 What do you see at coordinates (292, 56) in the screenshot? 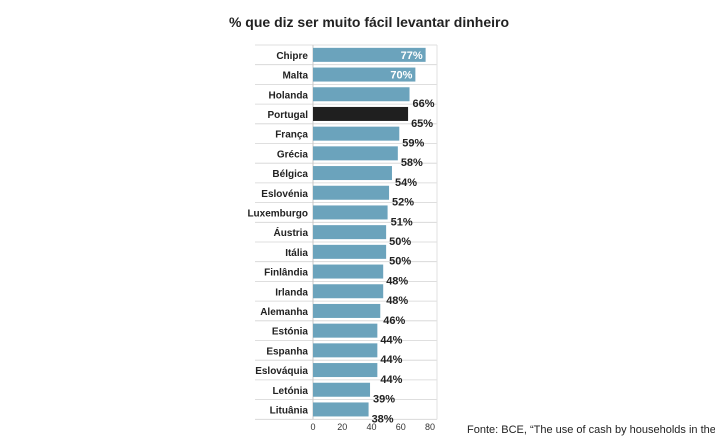
I see `category-label-chipre: Chipre` at bounding box center [292, 56].